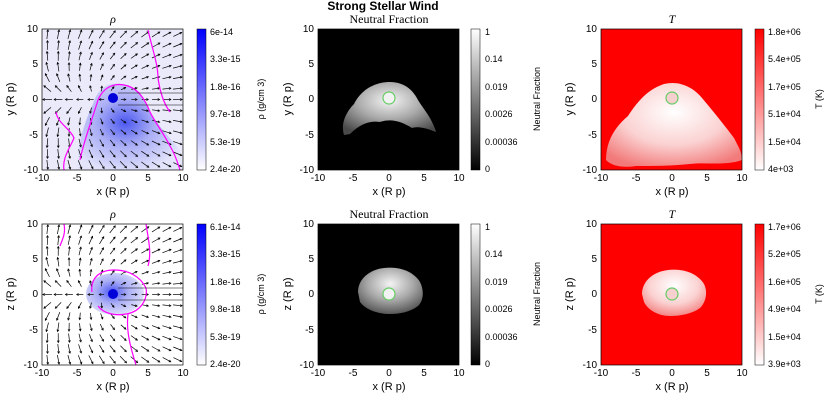 The width and height of the screenshot is (830, 403). I want to click on colorbar-tick-label: 3.9e+03, so click(784, 364).